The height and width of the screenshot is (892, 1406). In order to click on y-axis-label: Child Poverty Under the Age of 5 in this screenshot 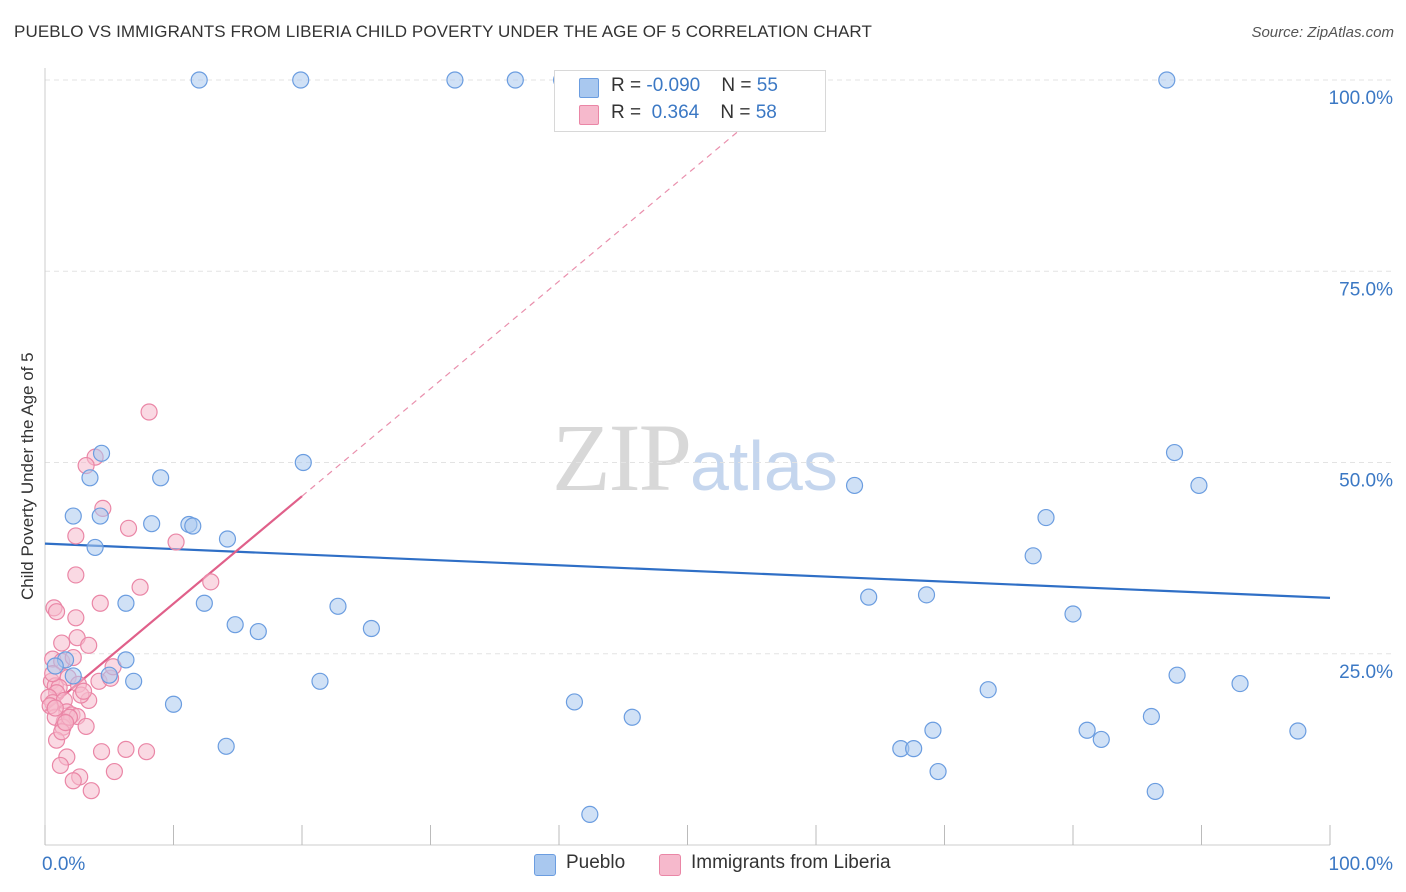, I will do `click(27, 476)`.